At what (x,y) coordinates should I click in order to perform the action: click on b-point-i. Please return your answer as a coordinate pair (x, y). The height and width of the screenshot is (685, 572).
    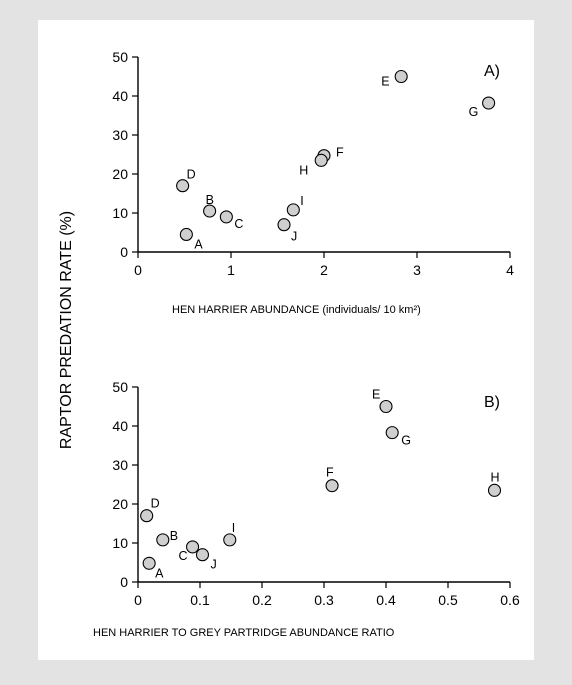
    Looking at the image, I should click on (230, 540).